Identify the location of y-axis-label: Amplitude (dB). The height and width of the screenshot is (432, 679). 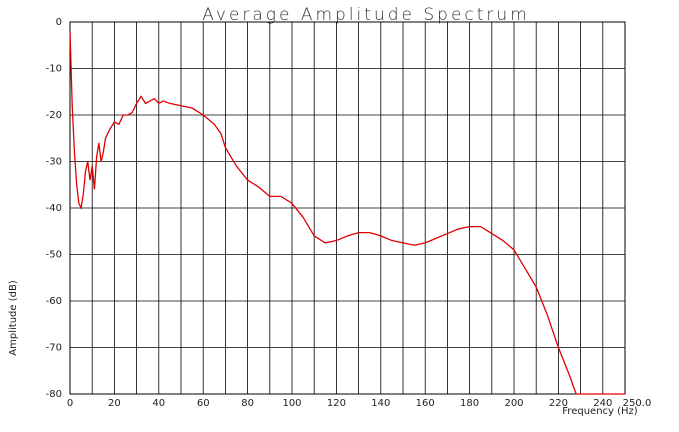
(13, 318).